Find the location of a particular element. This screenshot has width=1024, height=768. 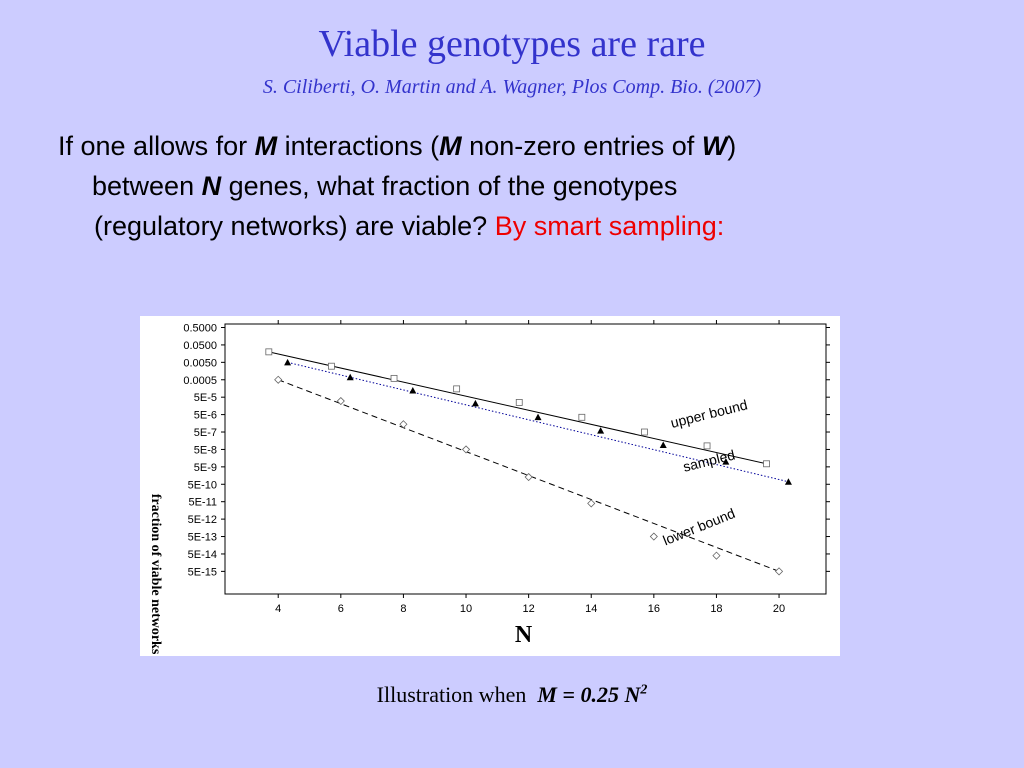

body-text-fragment: If one allows for is located at coordinates (156, 146).